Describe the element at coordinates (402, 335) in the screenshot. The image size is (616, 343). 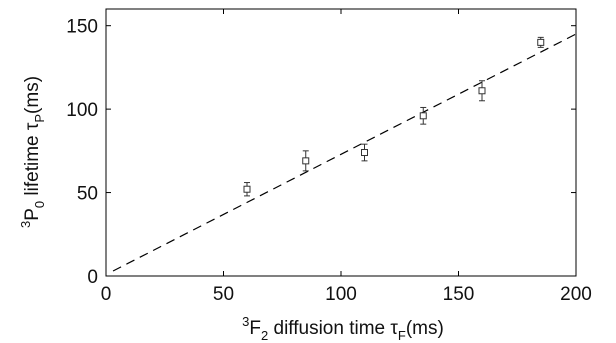
I see `x-label-symbol-sub: F` at that location.